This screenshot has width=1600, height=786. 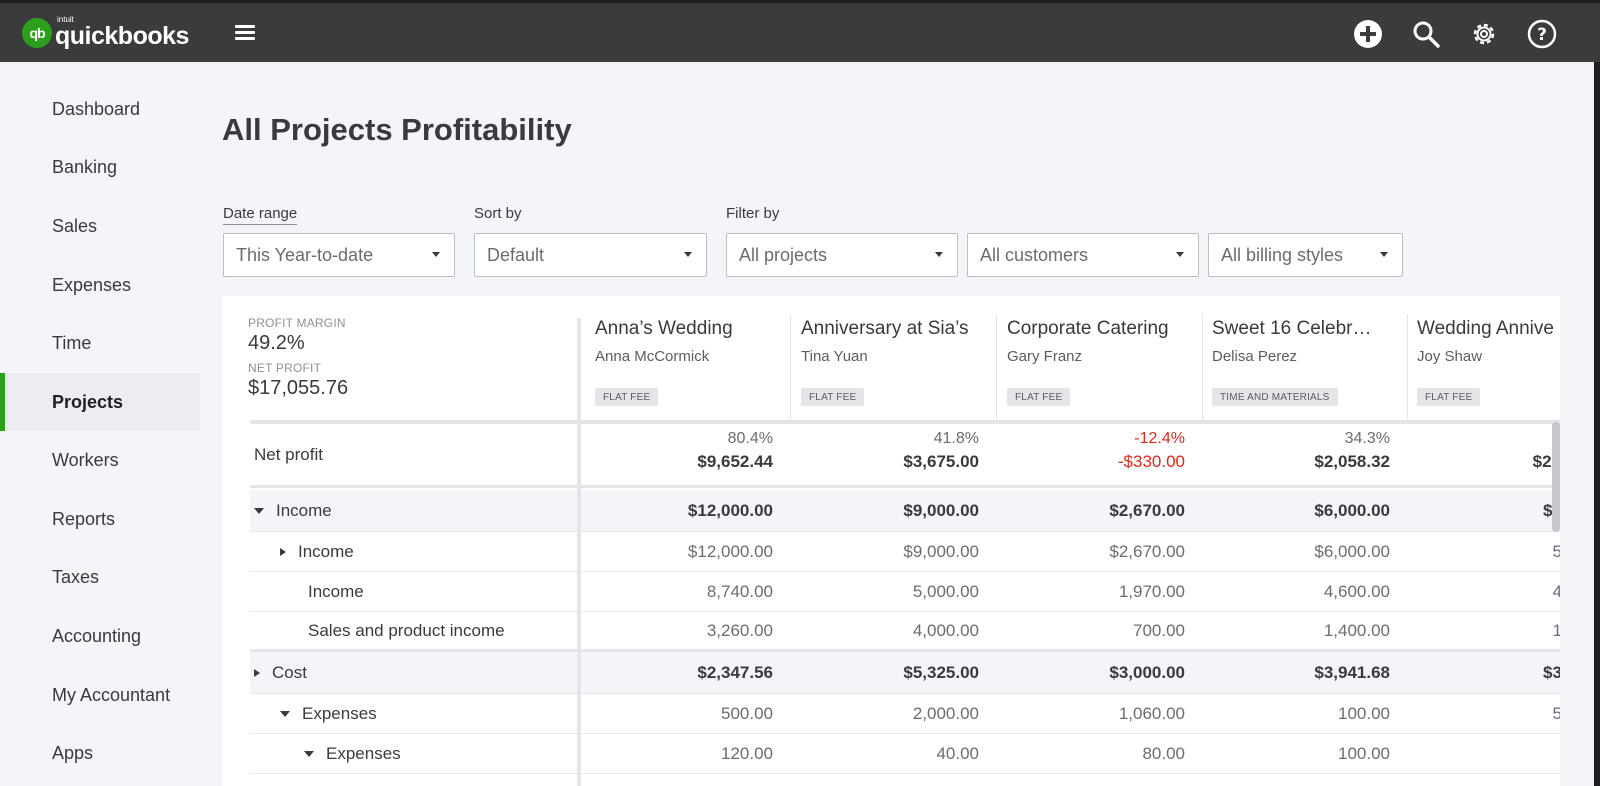 I want to click on sidebar-item-expenses: Expenses, so click(x=92, y=284).